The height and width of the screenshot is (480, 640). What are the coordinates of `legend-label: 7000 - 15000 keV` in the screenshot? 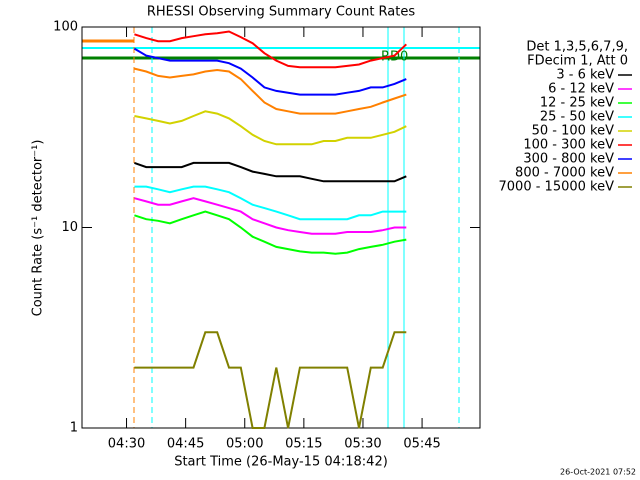 It's located at (557, 187).